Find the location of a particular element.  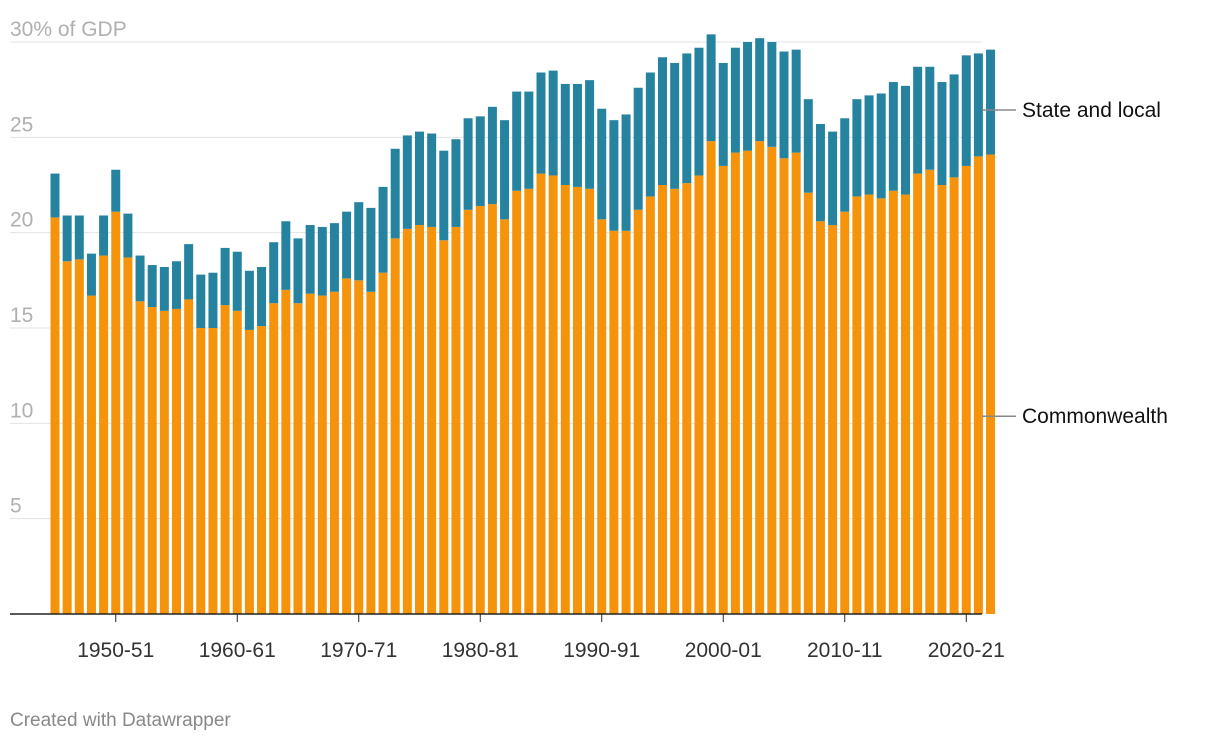

y-tick-label: 20 is located at coordinates (21, 220).